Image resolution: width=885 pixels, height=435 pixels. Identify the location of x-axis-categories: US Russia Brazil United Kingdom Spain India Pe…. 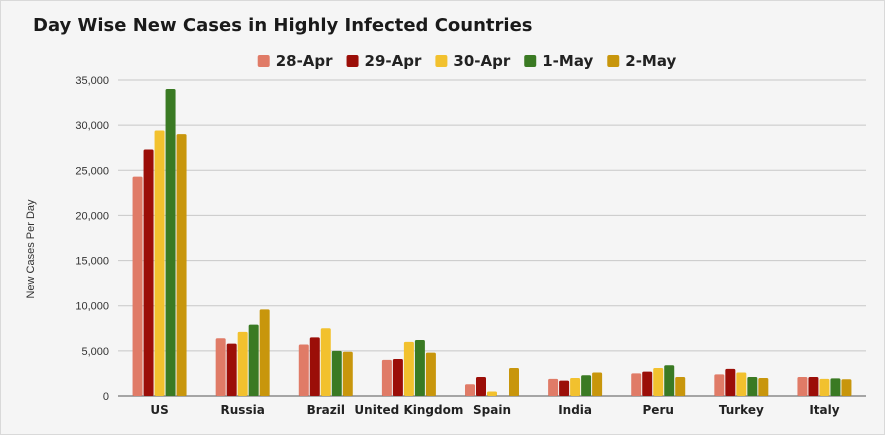
(494, 410).